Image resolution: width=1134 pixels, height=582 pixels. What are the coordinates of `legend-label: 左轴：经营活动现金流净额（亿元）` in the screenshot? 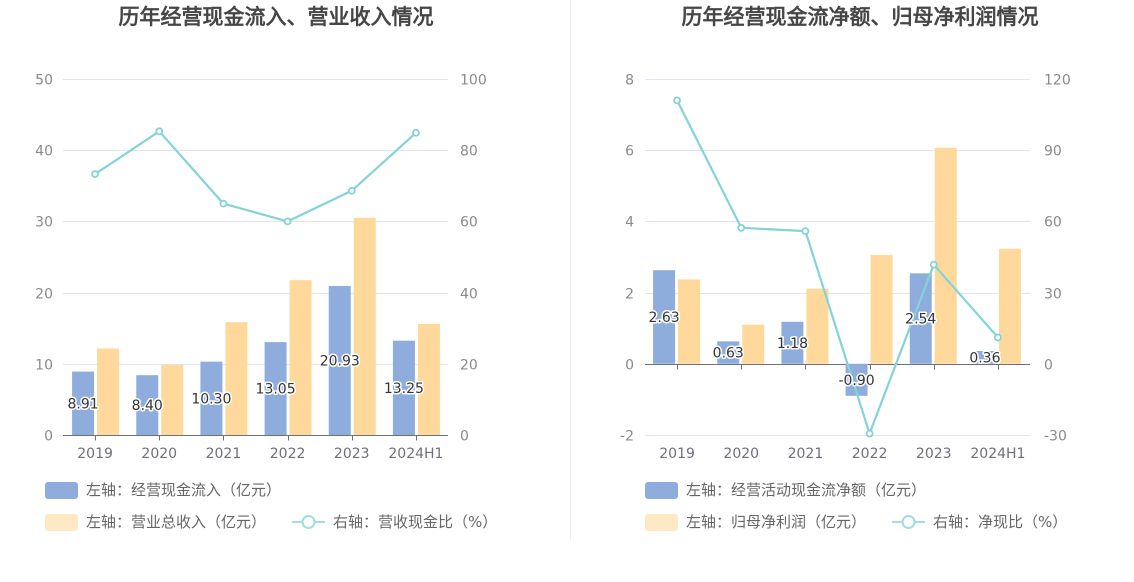 It's located at (806, 490).